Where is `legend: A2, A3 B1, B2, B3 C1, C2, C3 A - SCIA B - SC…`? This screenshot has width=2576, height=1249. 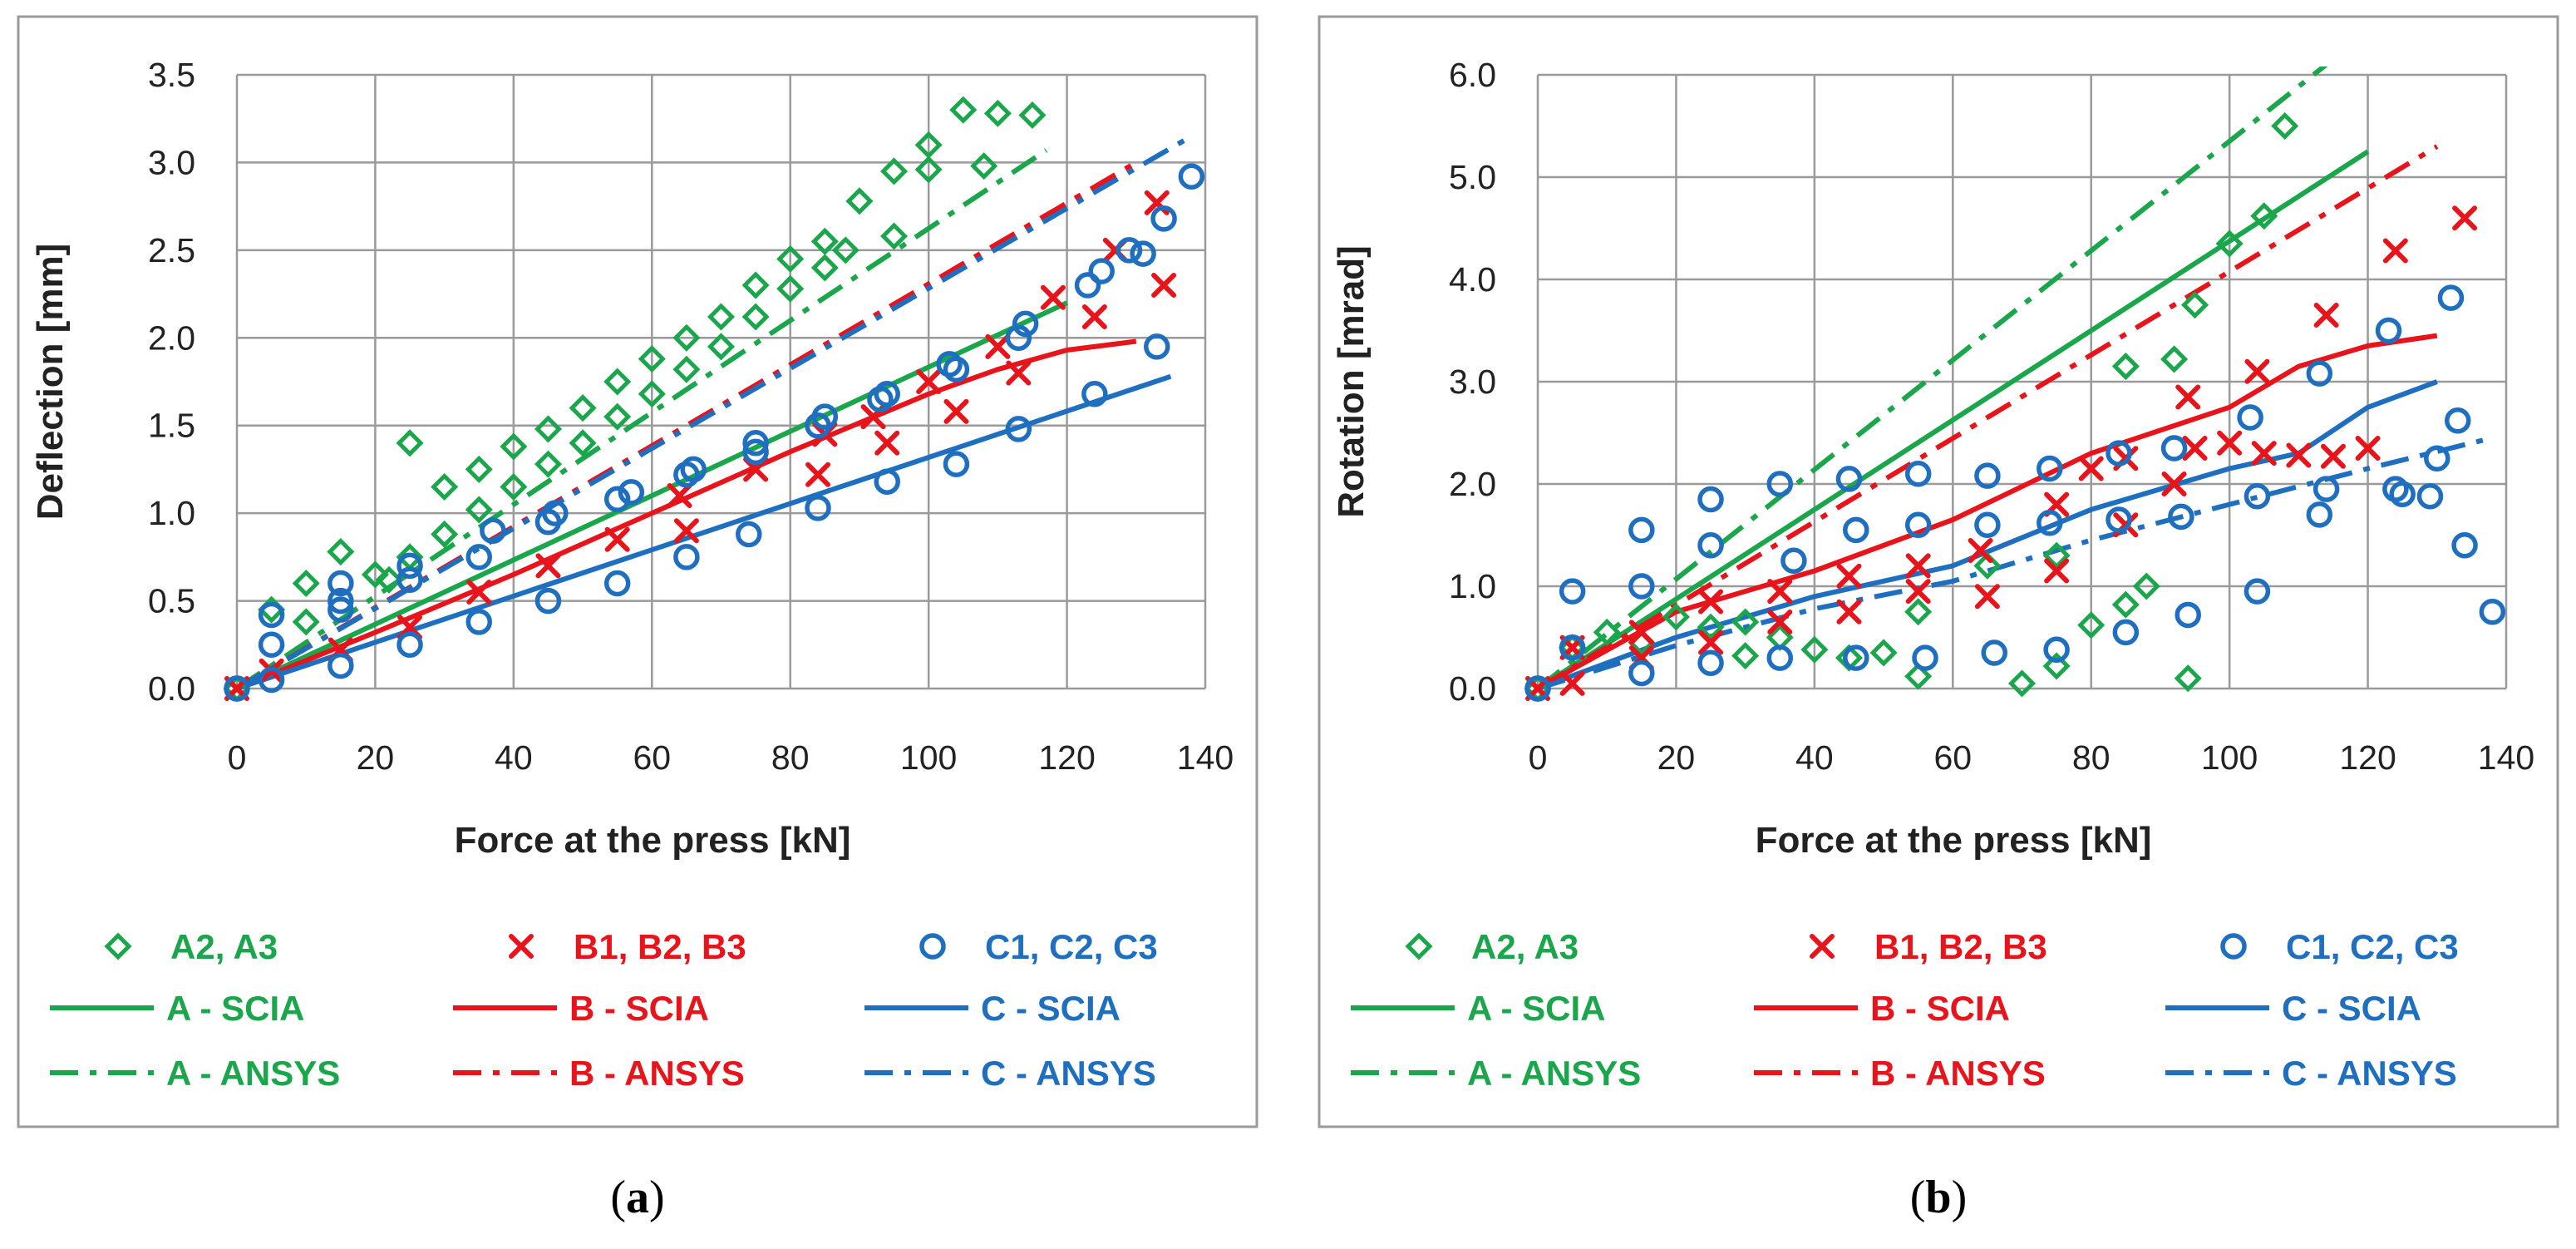 legend: A2, A3 B1, B2, B3 C1, C2, C3 A - SCIA B - SC… is located at coordinates (604, 1010).